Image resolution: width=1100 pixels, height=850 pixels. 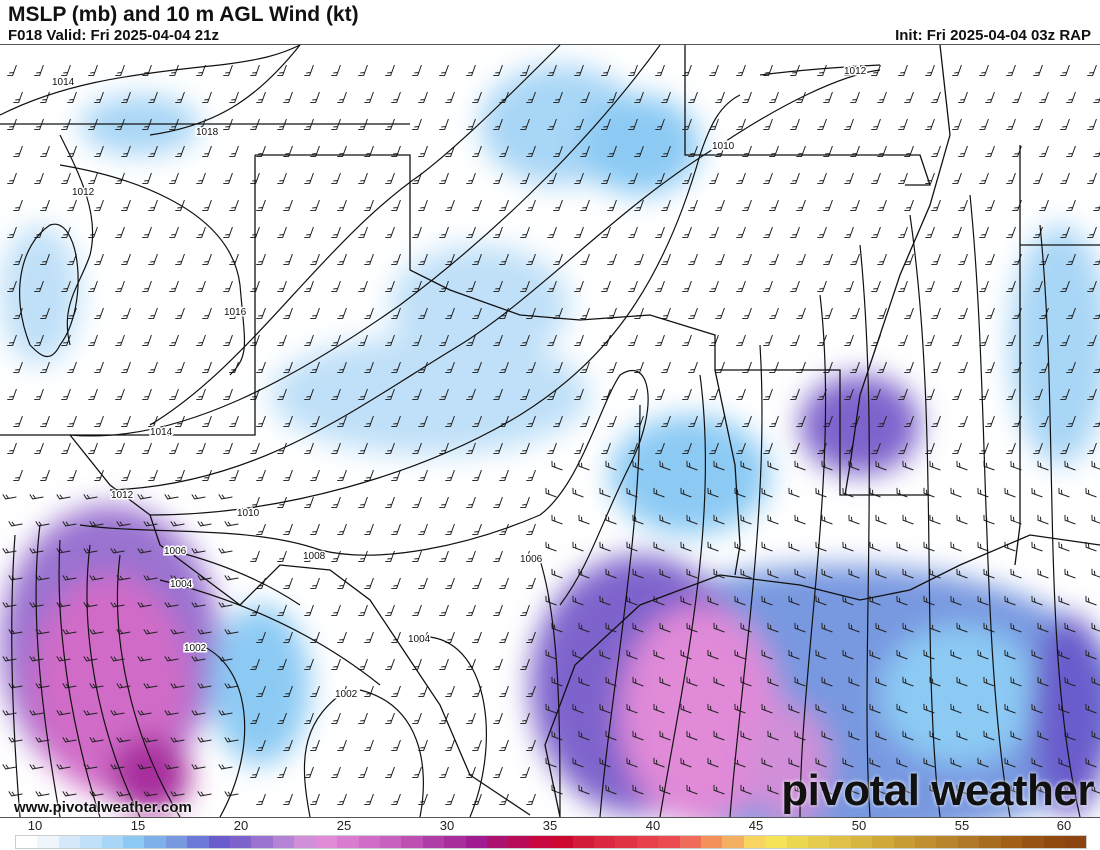 I want to click on colorbar-label: 45, so click(x=756, y=825).